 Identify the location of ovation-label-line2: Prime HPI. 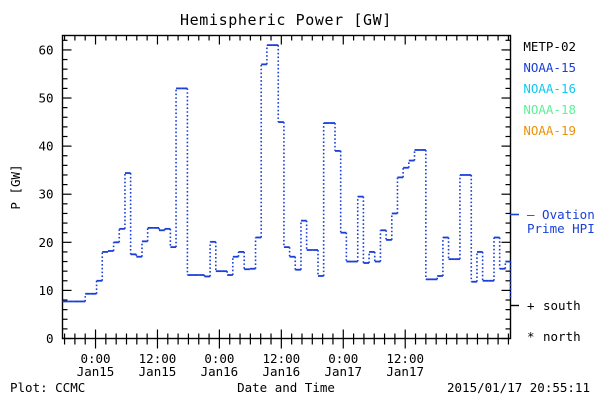
(561, 228).